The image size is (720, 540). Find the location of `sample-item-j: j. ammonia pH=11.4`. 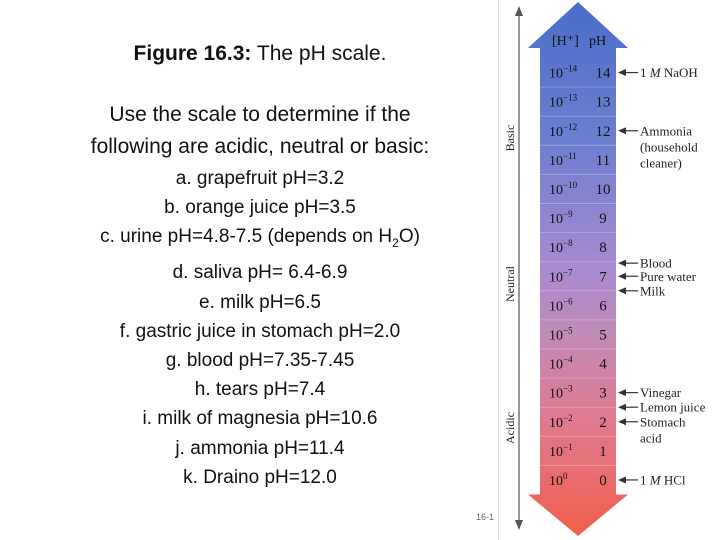

sample-item-j: j. ammonia pH=11.4 is located at coordinates (260, 448).